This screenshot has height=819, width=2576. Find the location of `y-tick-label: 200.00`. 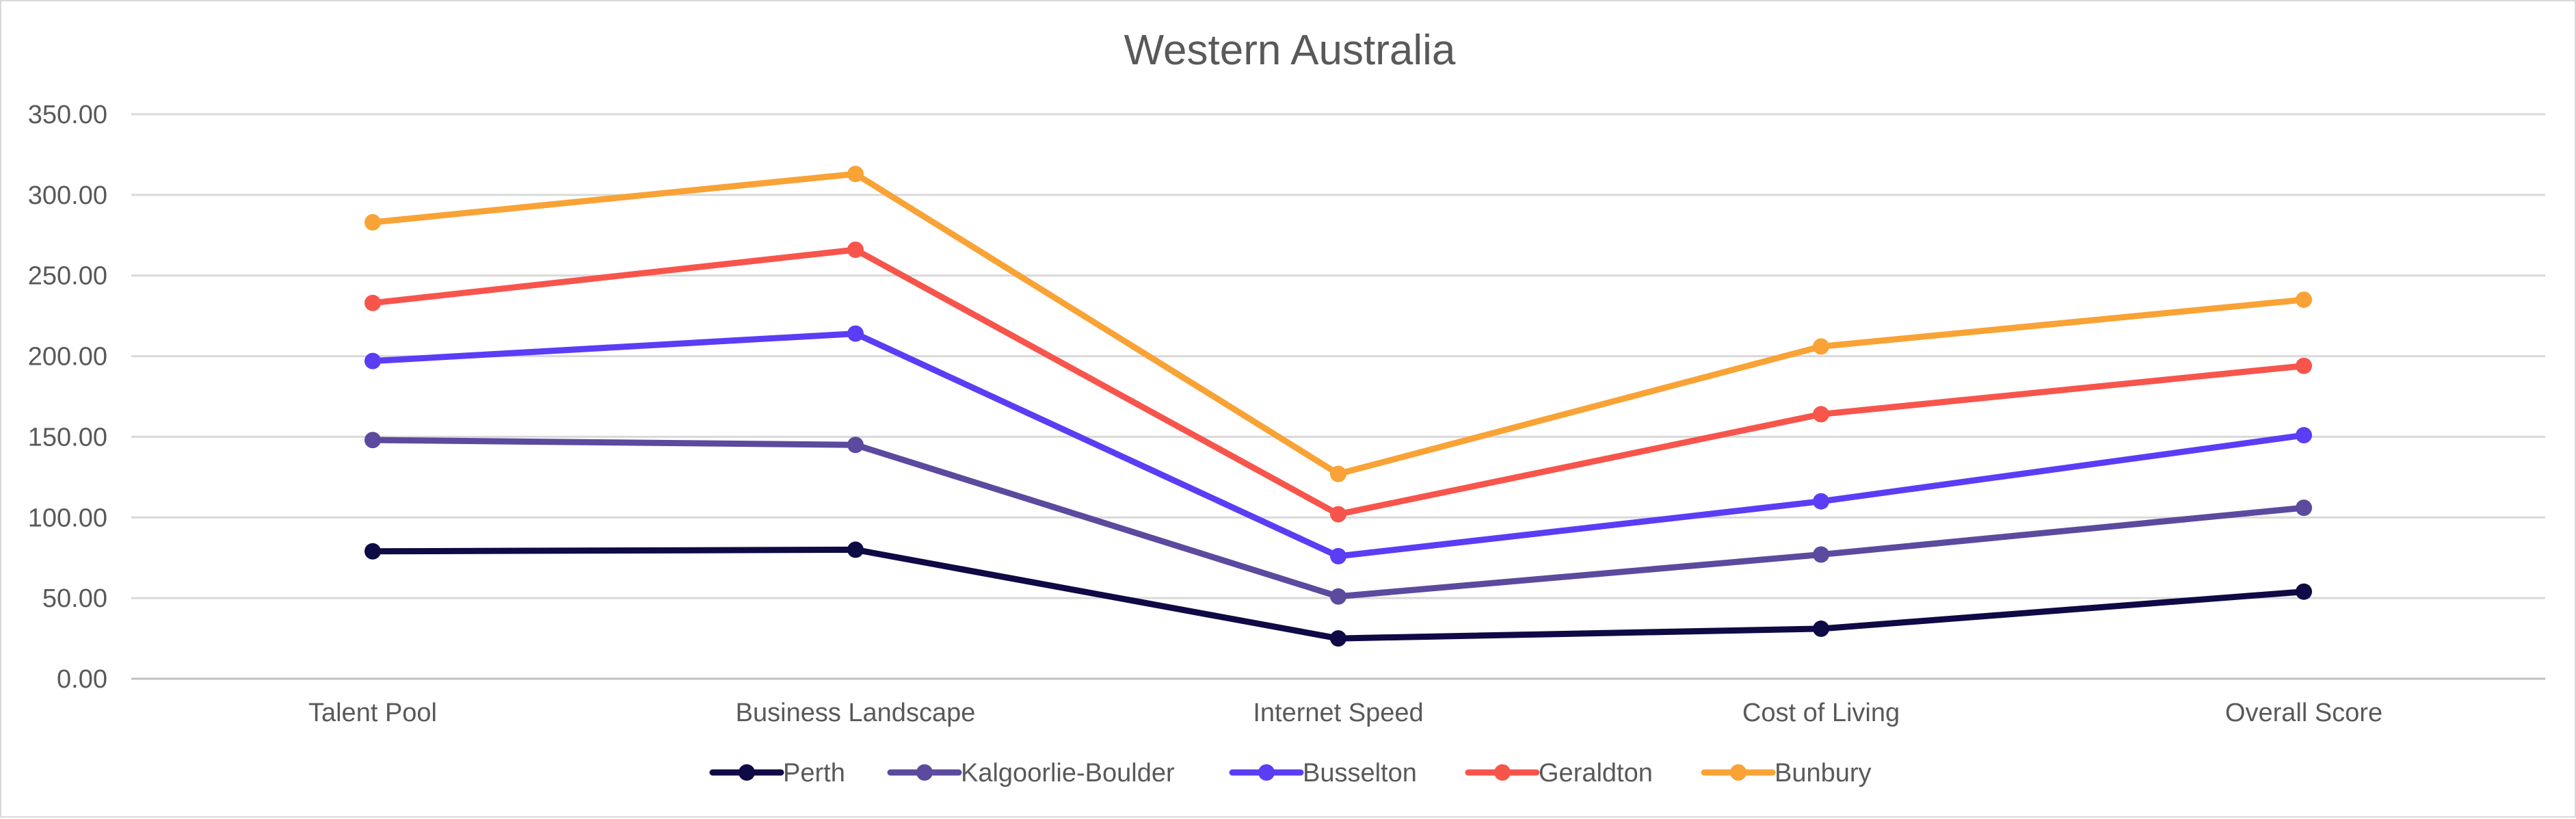

y-tick-label: 200.00 is located at coordinates (67, 357).